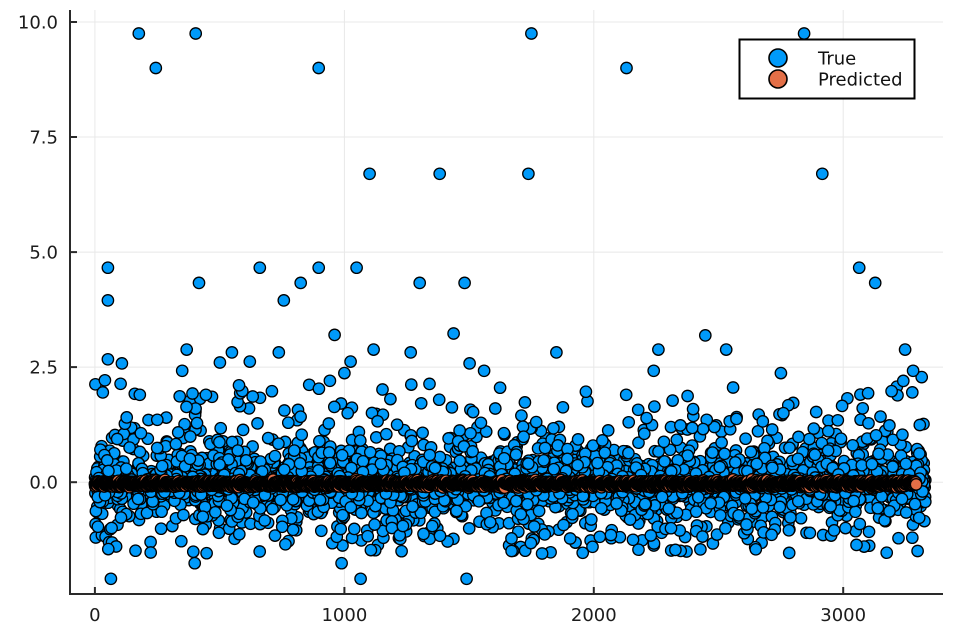 The width and height of the screenshot is (960, 641). Describe the element at coordinates (43, 138) in the screenshot. I see `y-tick-label: 7.5` at that location.